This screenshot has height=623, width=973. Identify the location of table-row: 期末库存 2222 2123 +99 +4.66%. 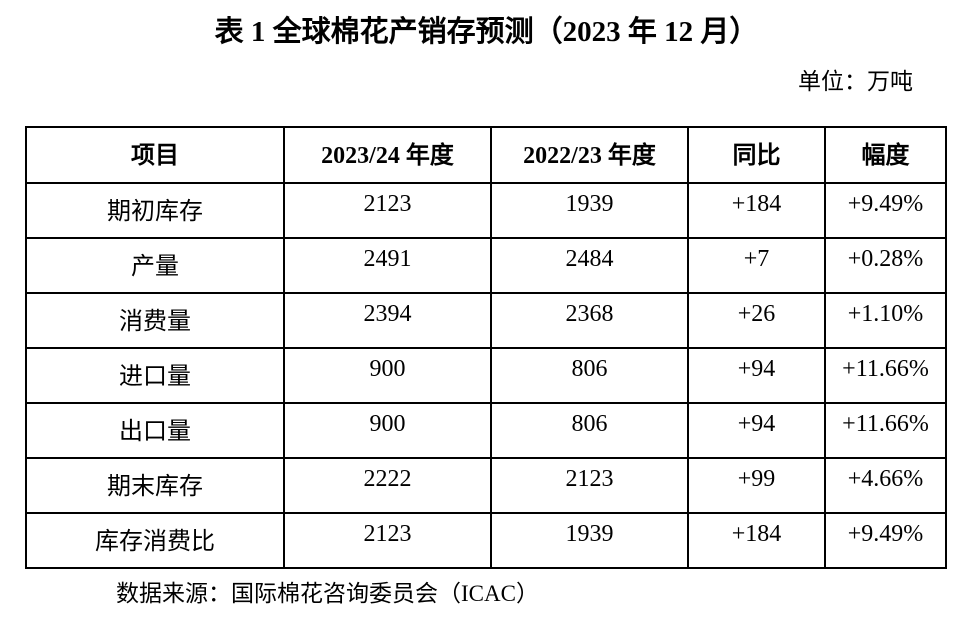
(486, 485).